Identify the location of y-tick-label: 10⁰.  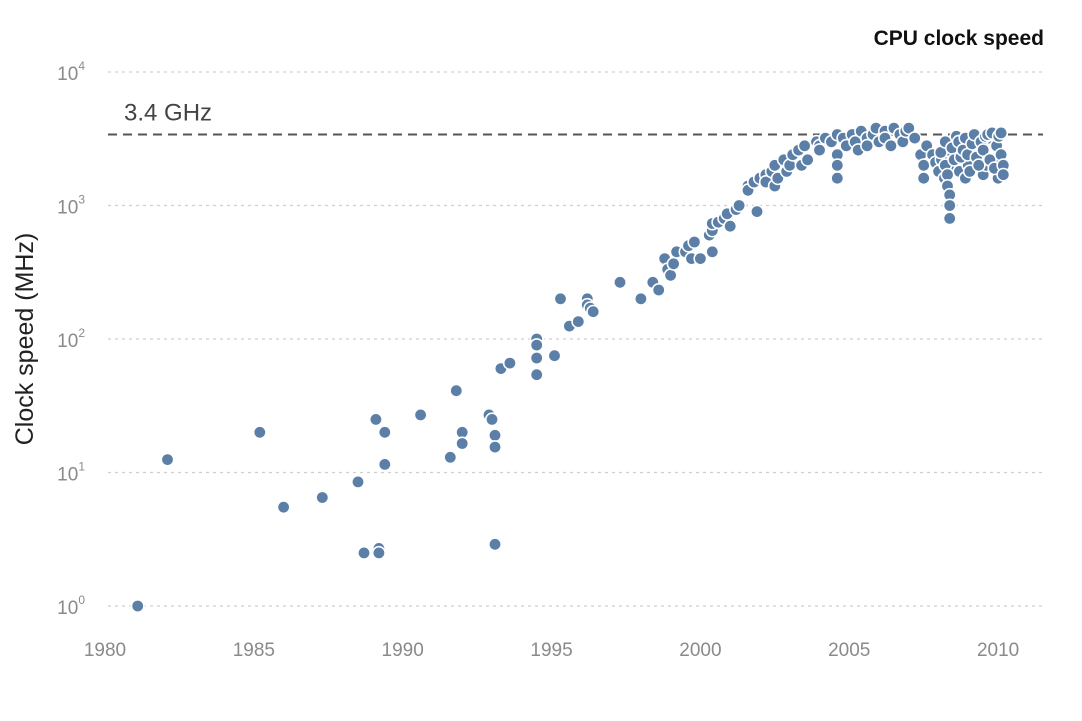
(71, 606).